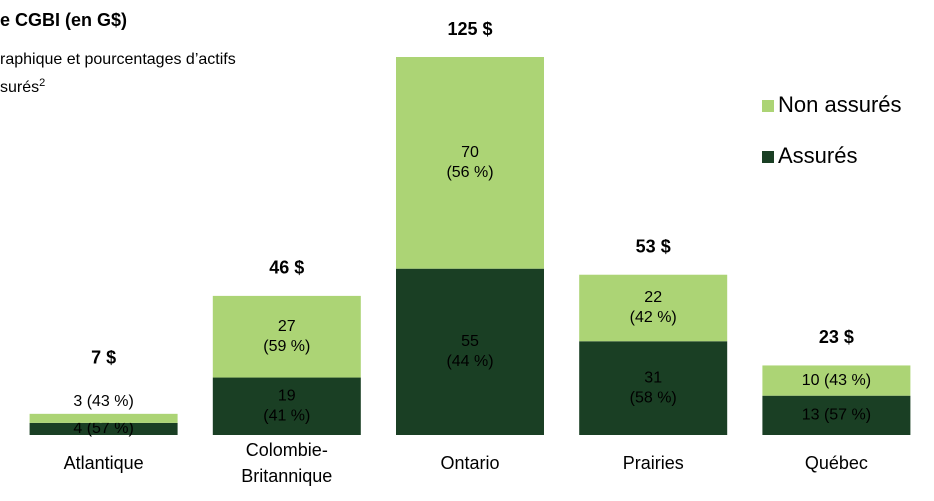 The image size is (934, 501). Describe the element at coordinates (470, 341) in the screenshot. I see `data-label-line: 55` at that location.